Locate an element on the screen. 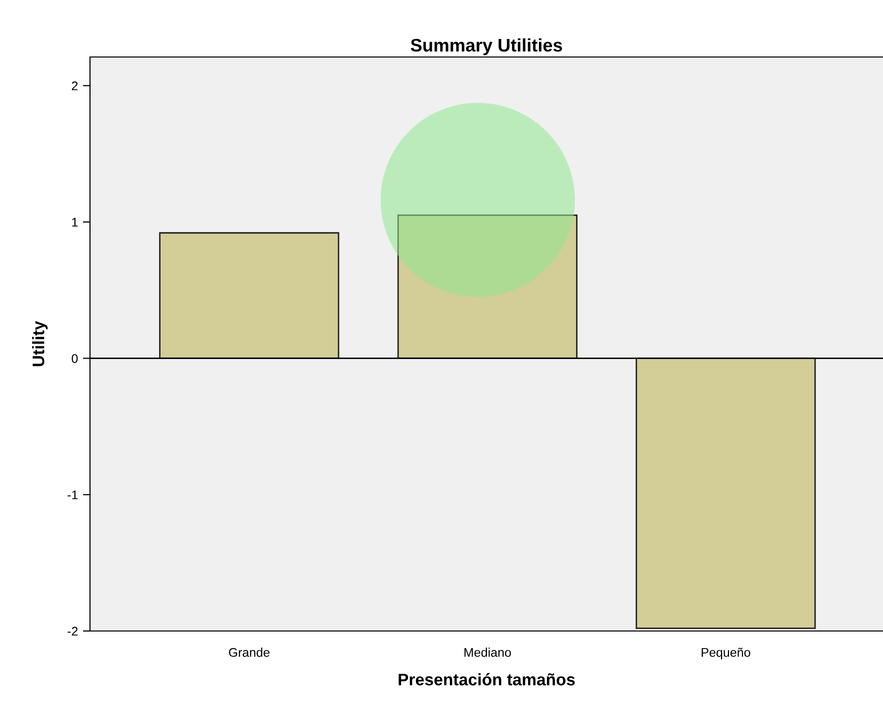  y-axis-title: Utility is located at coordinates (40, 343).